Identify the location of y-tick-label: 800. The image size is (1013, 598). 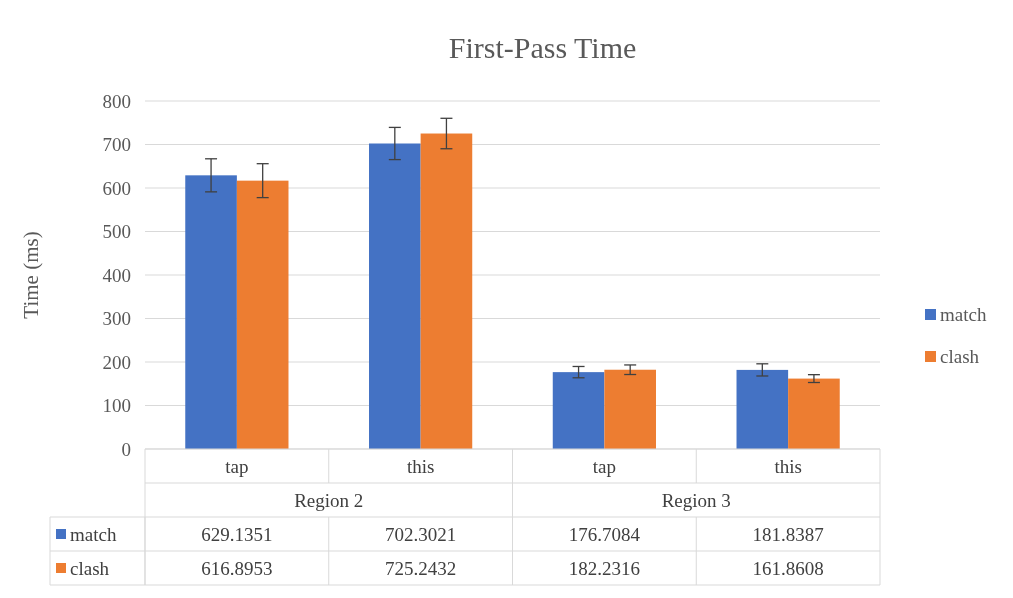
(116, 101).